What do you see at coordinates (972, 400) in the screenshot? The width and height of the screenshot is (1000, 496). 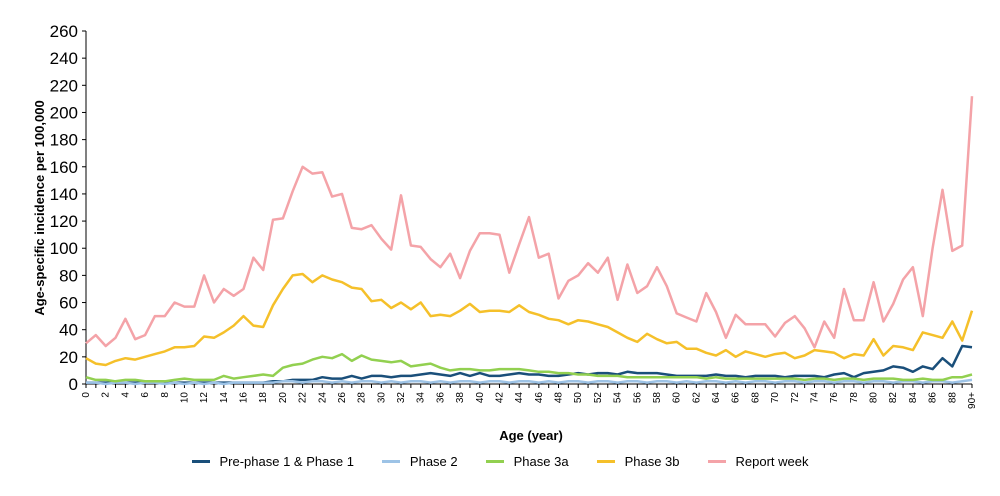 I see `x-tick-label: 90+` at bounding box center [972, 400].